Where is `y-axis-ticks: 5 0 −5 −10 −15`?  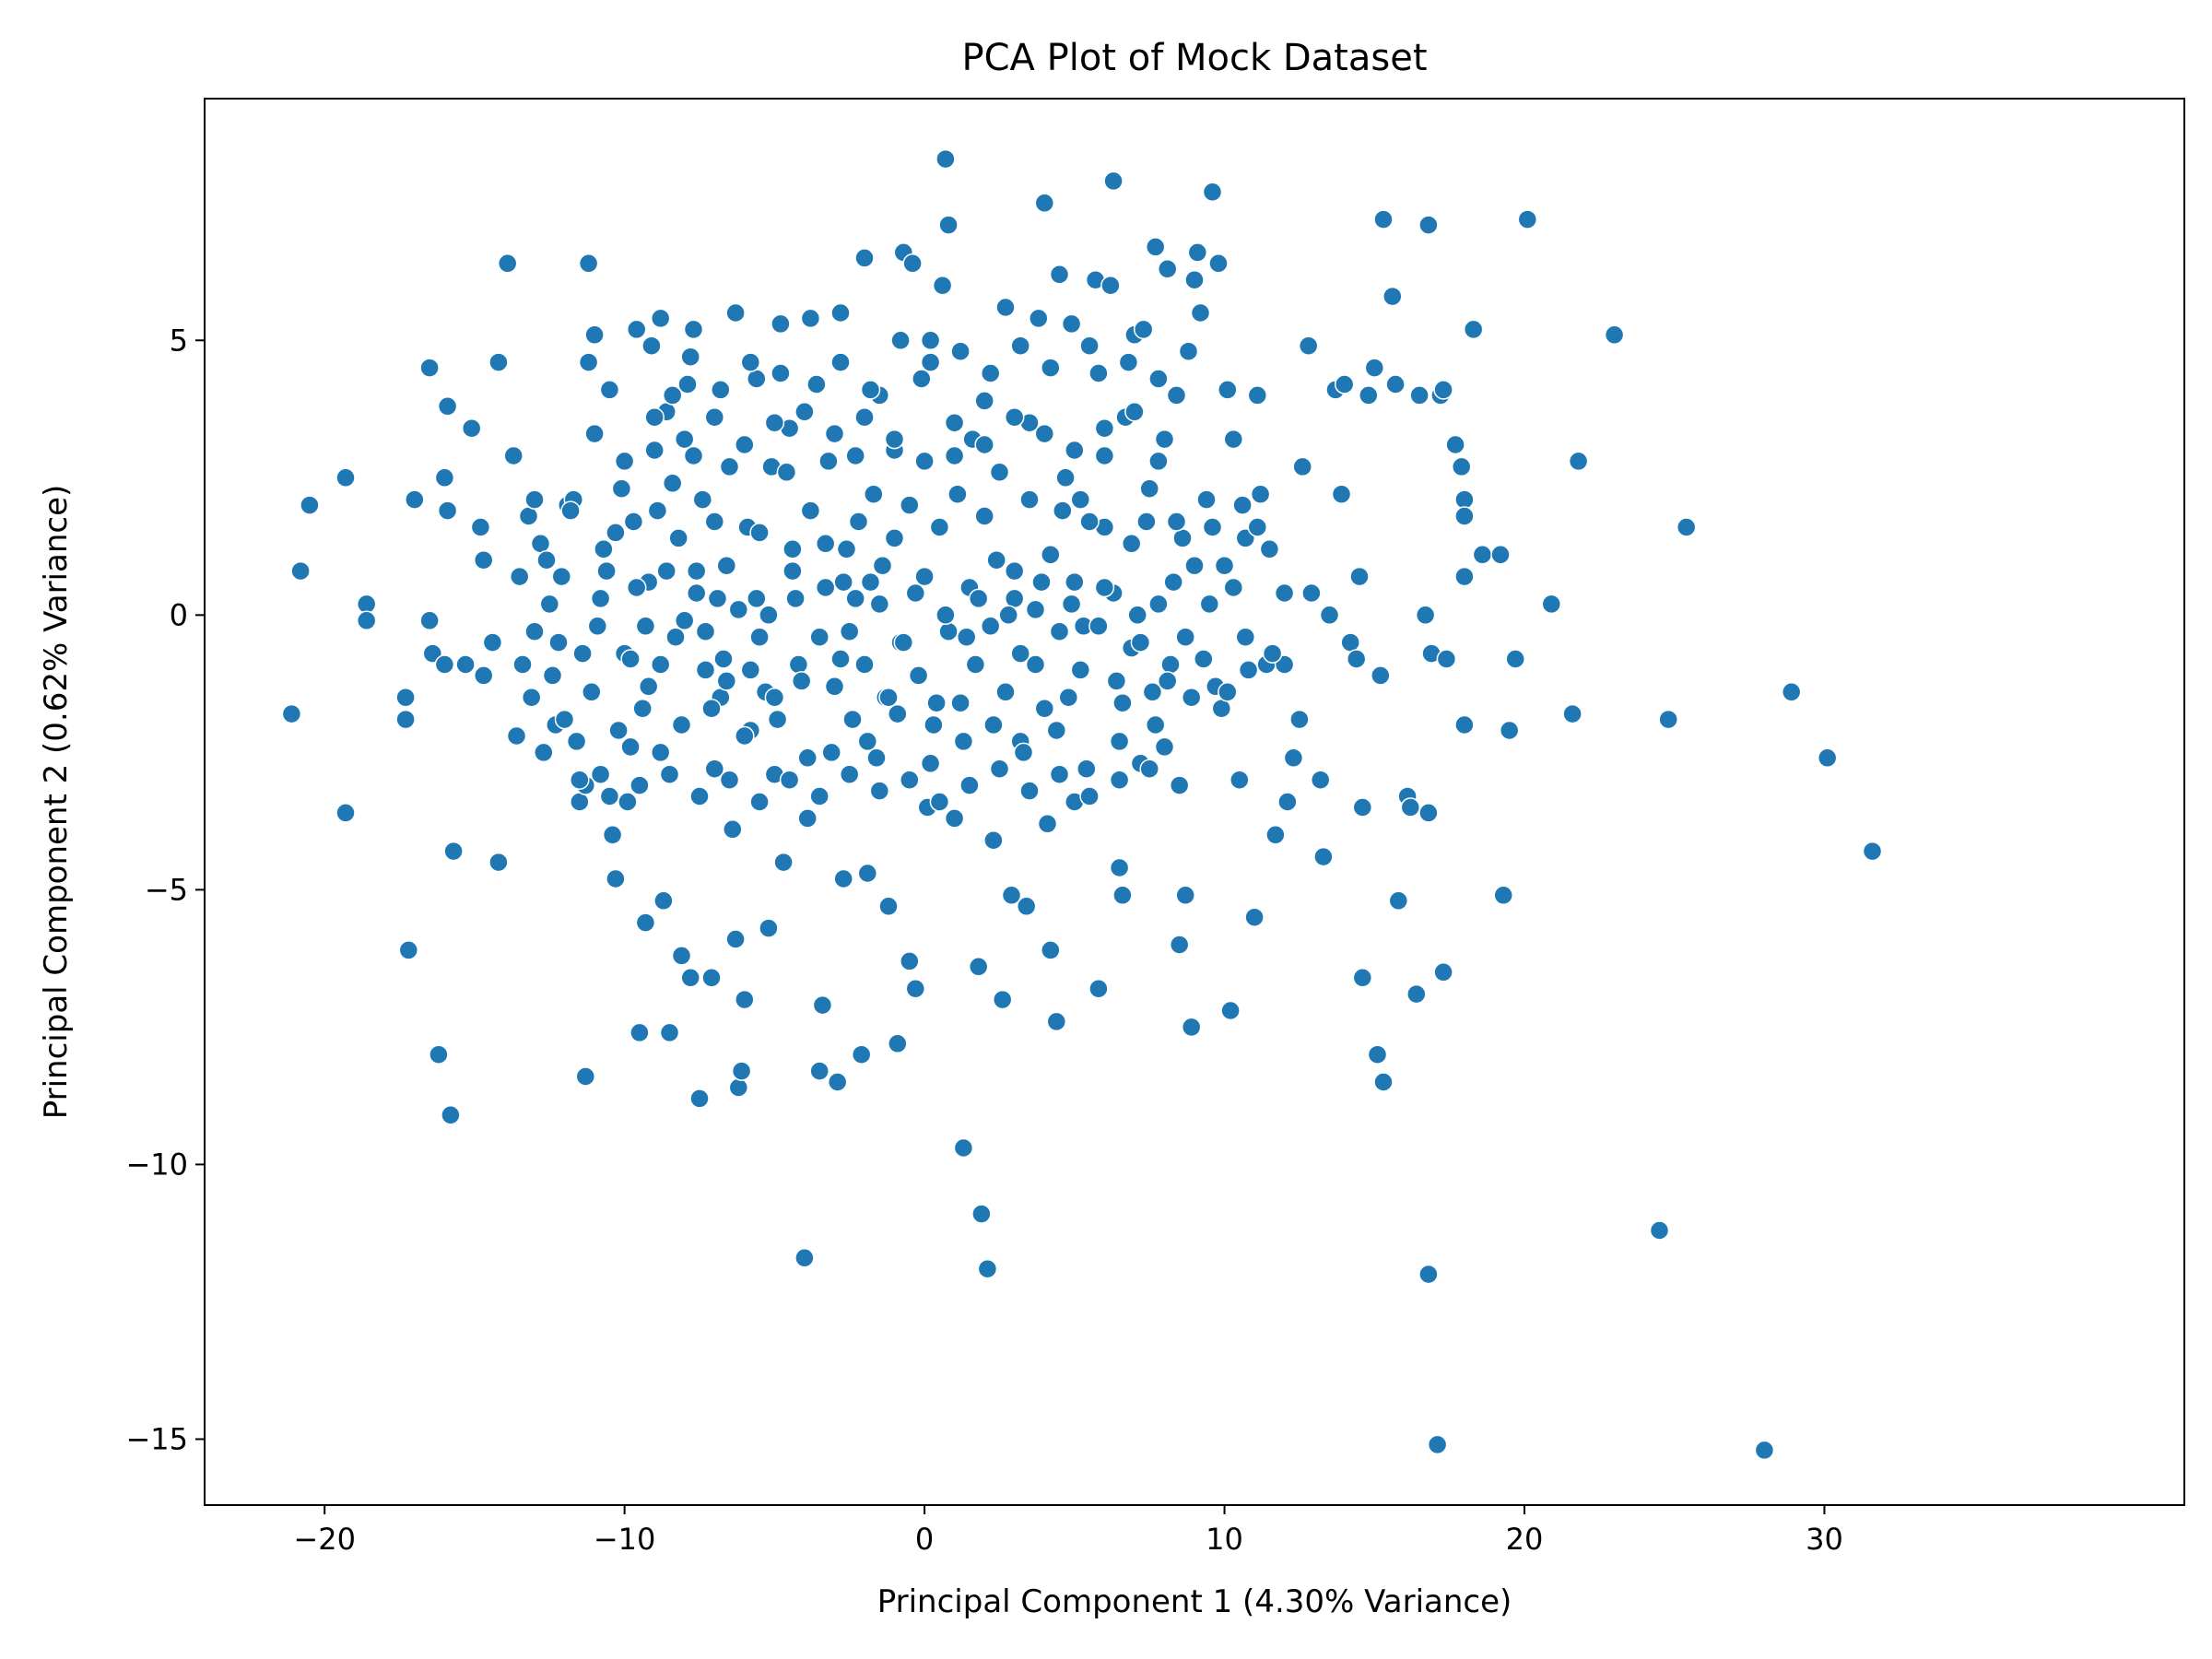
y-axis-ticks: 5 0 −5 −10 −15 is located at coordinates (165, 889).